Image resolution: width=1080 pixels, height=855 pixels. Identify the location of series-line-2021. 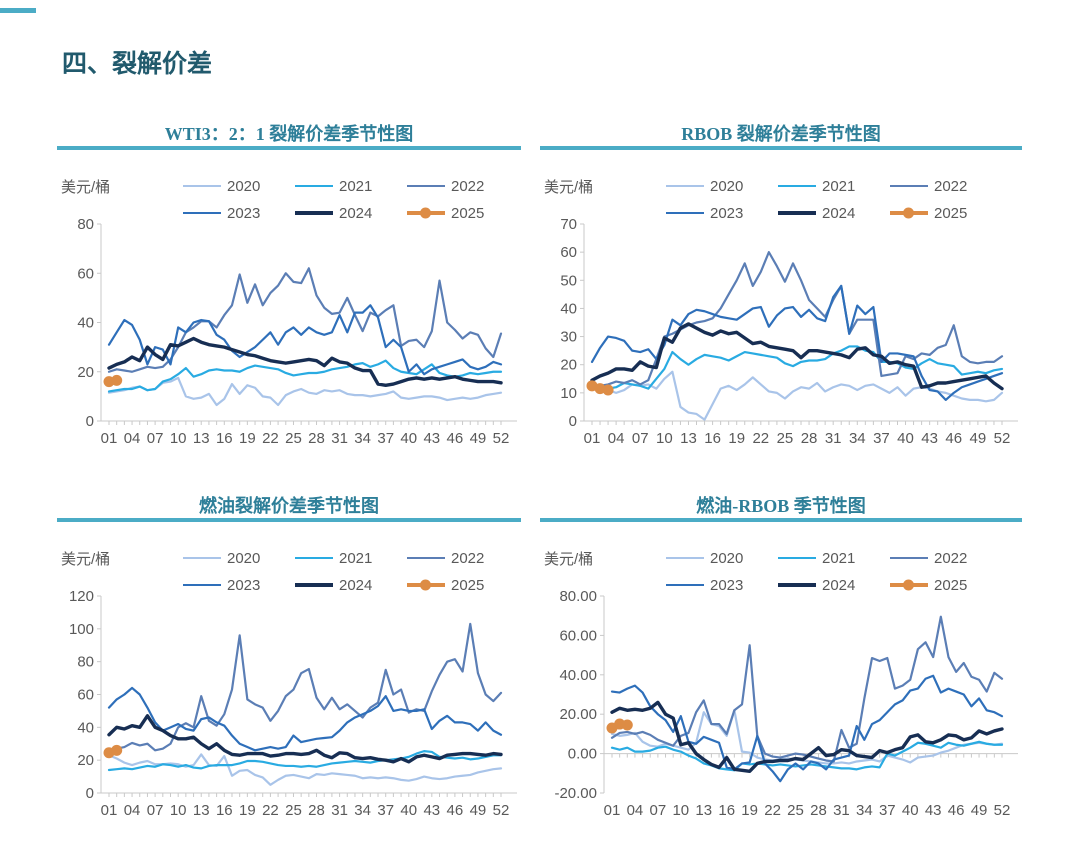
(305, 761).